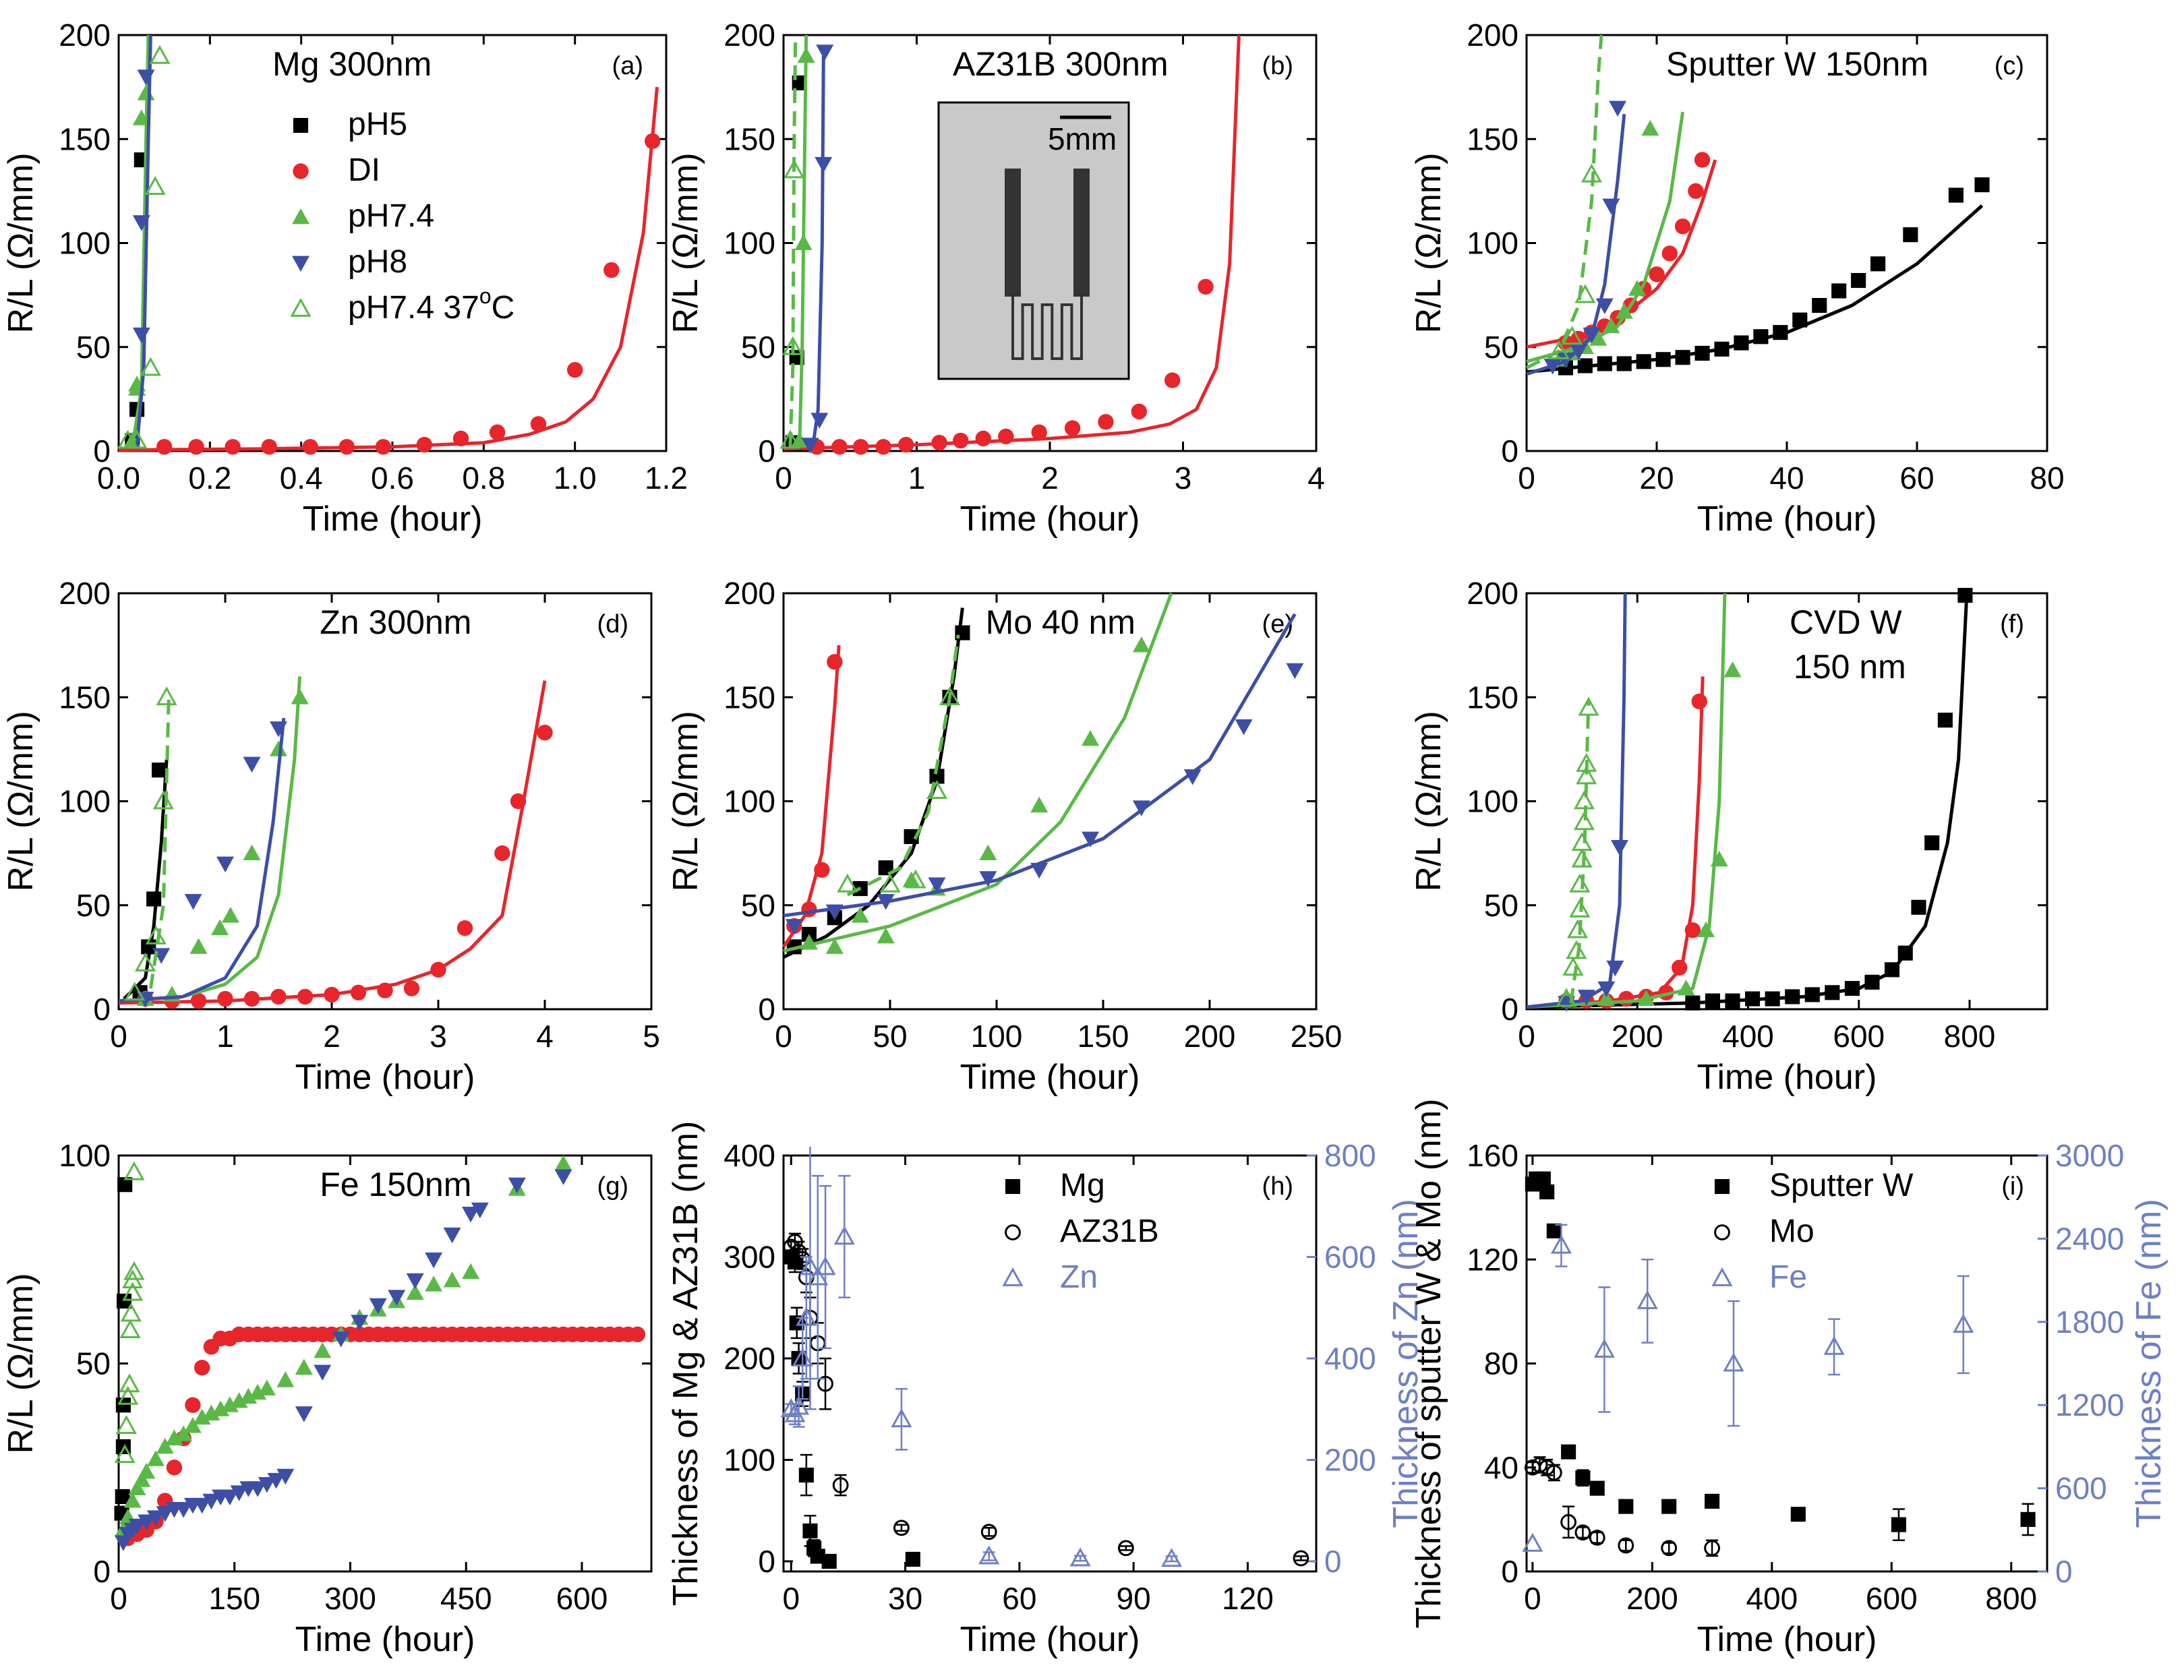 This screenshot has height=1680, width=2184. I want to click on series-ph8, so click(202, 862).